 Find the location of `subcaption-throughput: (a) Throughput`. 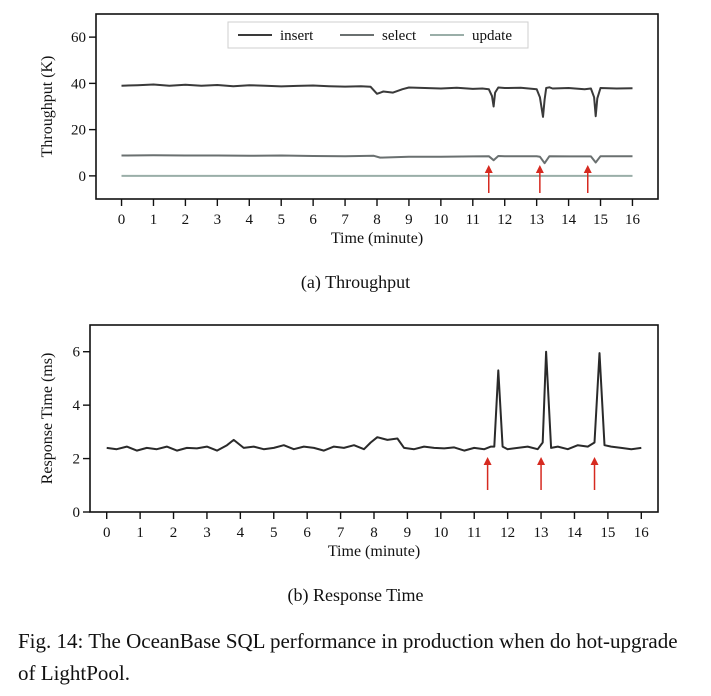

subcaption-throughput: (a) Throughput is located at coordinates (355, 282).